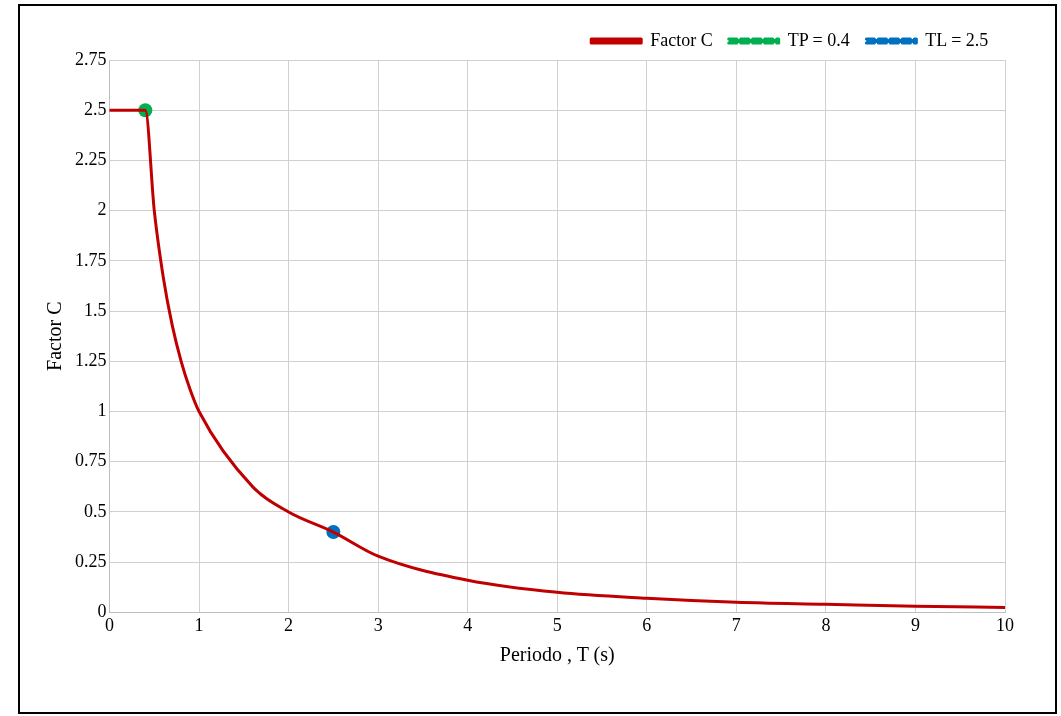 The image size is (1061, 716). What do you see at coordinates (95, 108) in the screenshot?
I see `y-tick-label: 2.5` at bounding box center [95, 108].